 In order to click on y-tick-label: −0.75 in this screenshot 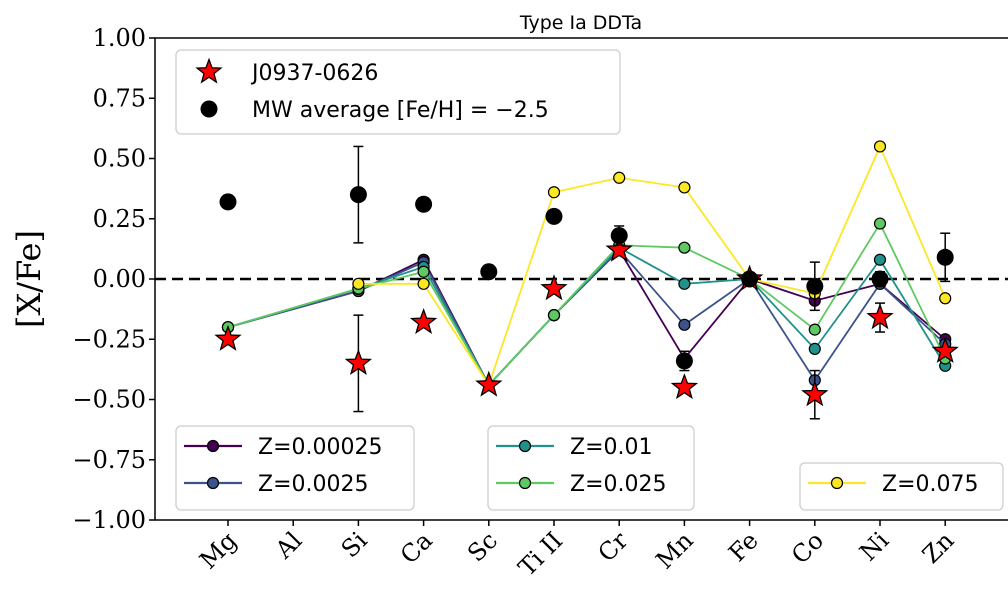, I will do `click(109, 460)`.